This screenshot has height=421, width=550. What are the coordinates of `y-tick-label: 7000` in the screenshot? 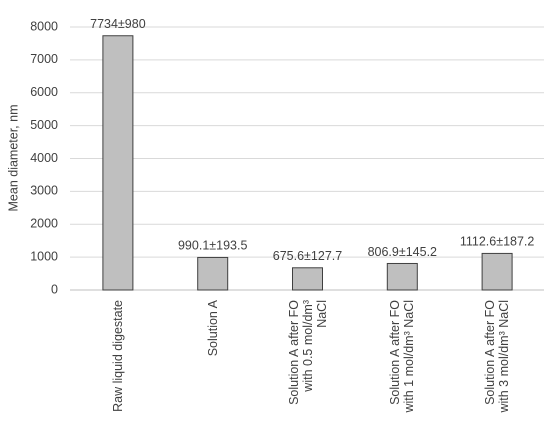 It's located at (44, 59).